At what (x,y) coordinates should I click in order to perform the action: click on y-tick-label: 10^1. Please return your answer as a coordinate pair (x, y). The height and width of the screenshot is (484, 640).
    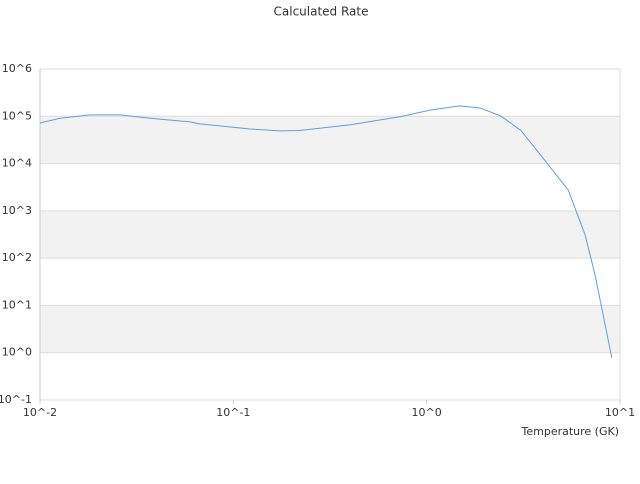
    Looking at the image, I should click on (17, 304).